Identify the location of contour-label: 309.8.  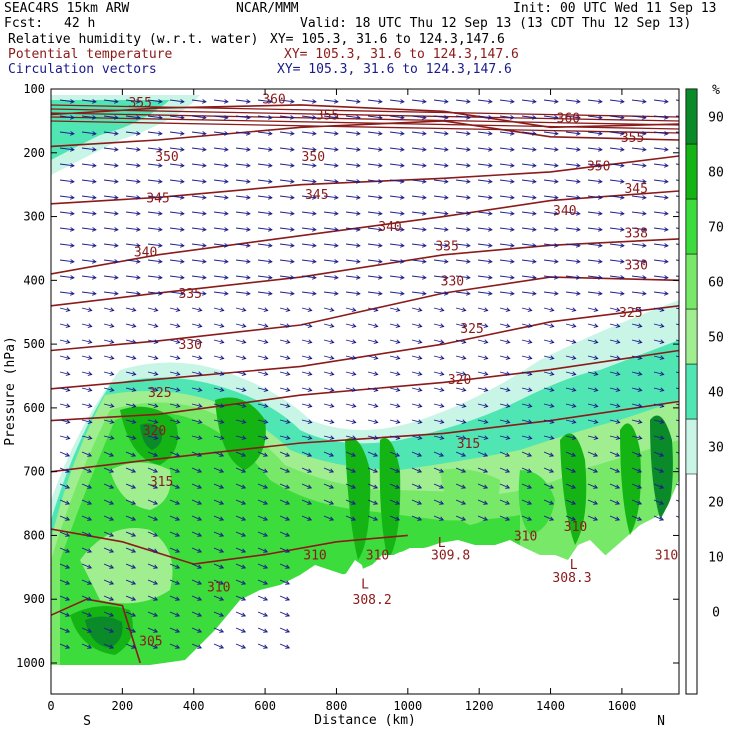
(450, 556).